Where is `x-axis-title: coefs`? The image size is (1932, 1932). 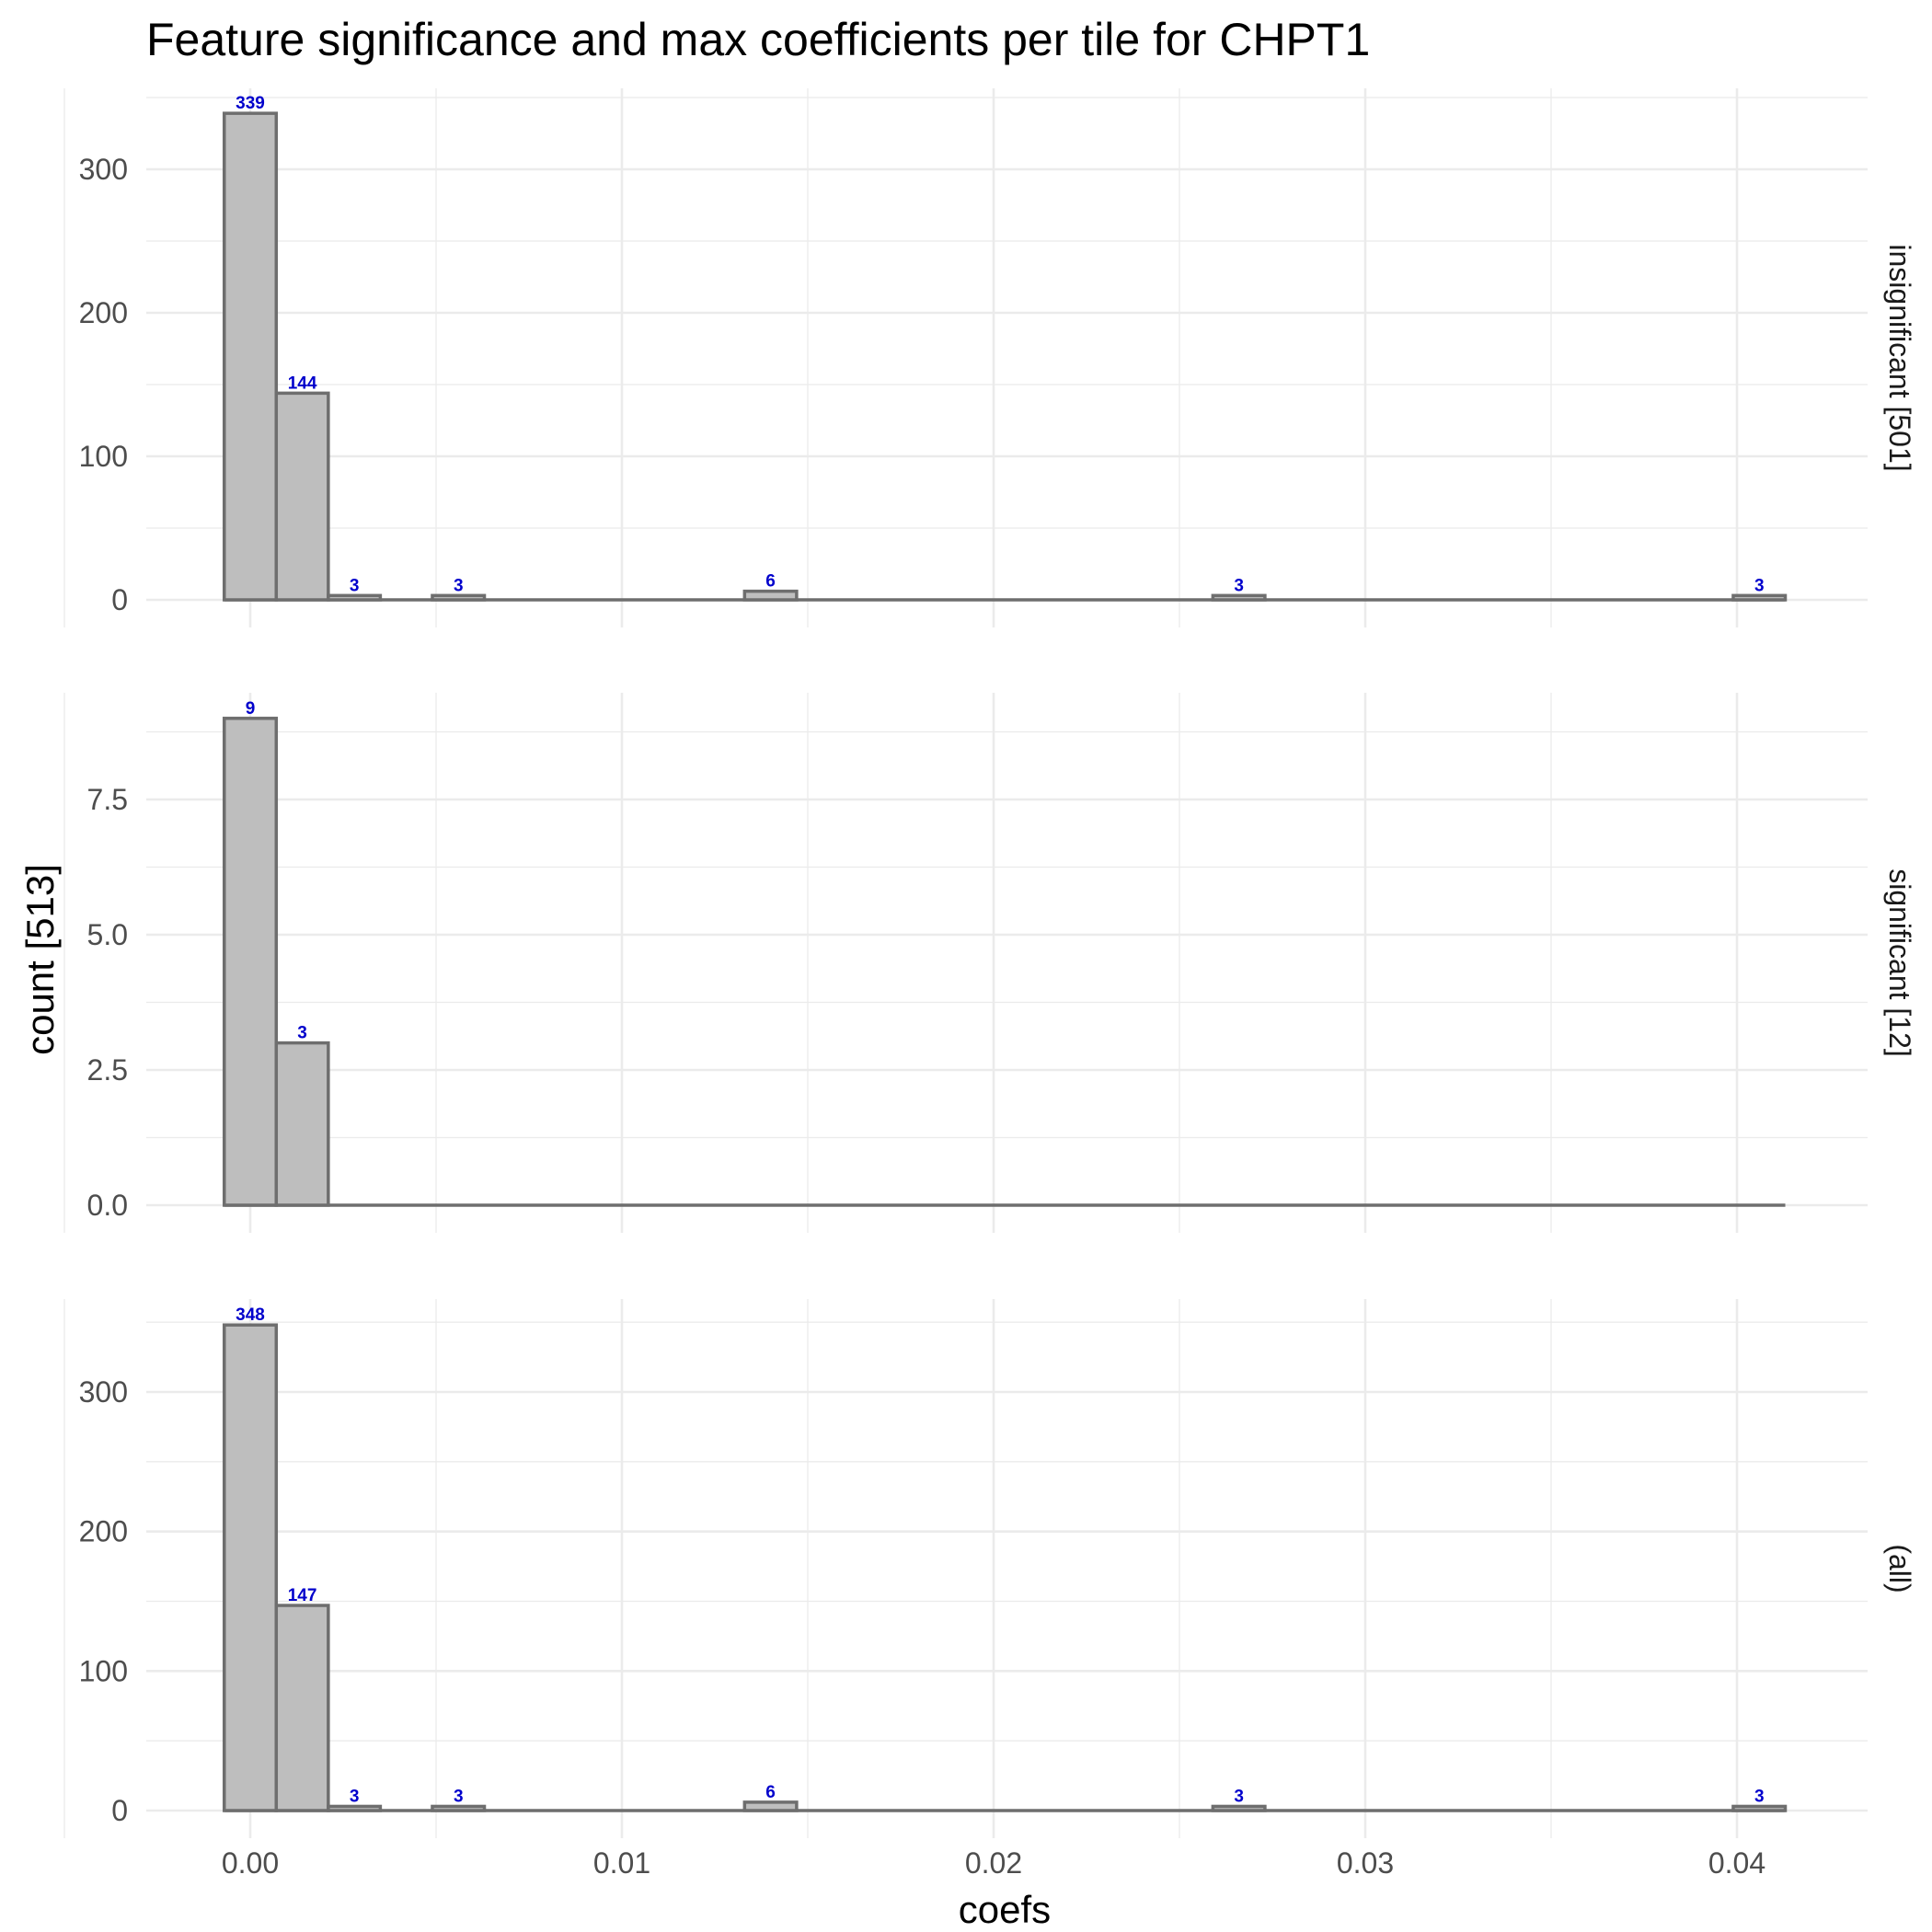 x-axis-title: coefs is located at coordinates (1005, 1909).